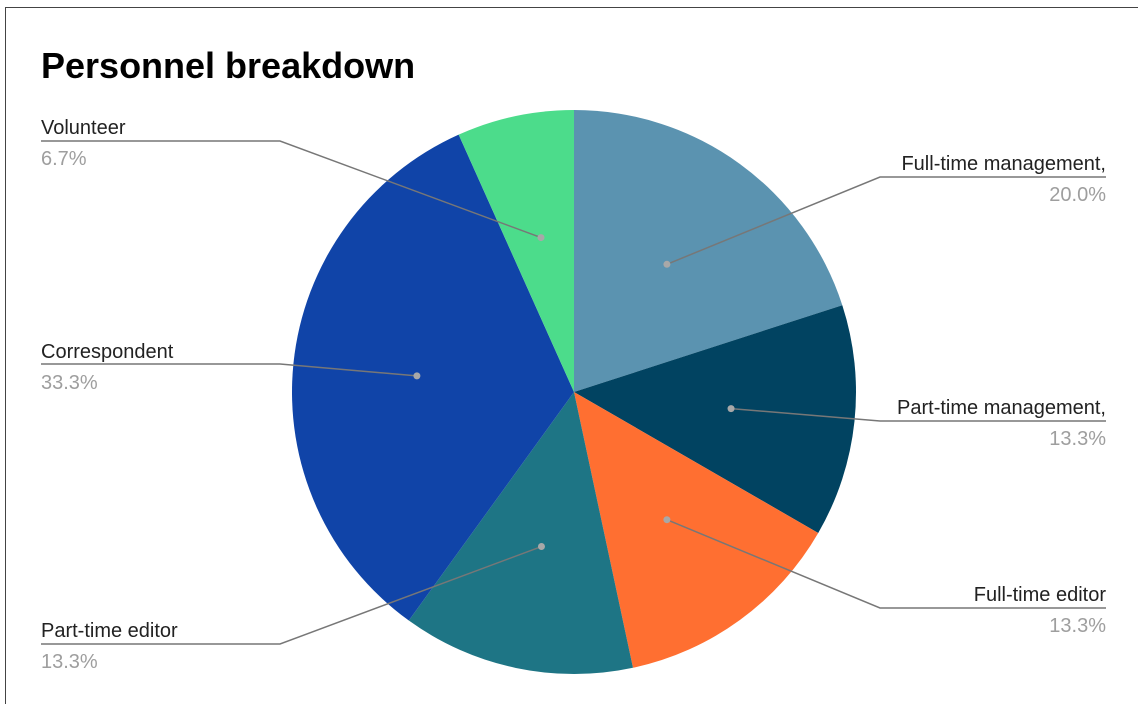 The image size is (1140, 706). Describe the element at coordinates (731, 409) in the screenshot. I see `leader-dot-part-time-management` at that location.